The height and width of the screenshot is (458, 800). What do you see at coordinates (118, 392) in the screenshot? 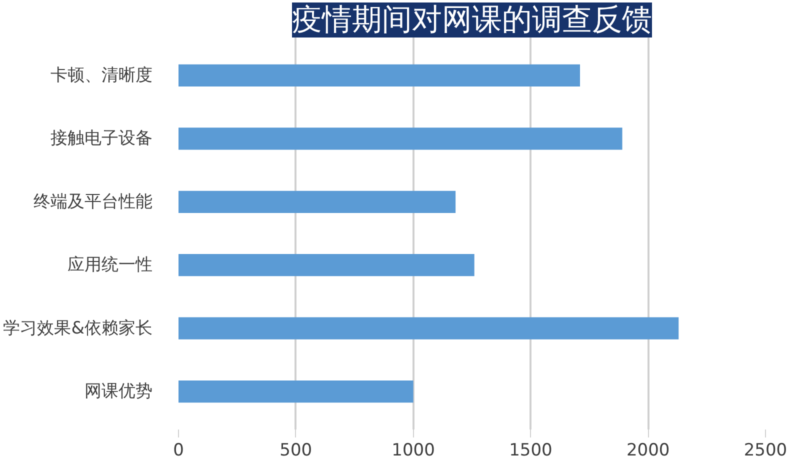
I see `y-tick-label: 网课优势` at bounding box center [118, 392].